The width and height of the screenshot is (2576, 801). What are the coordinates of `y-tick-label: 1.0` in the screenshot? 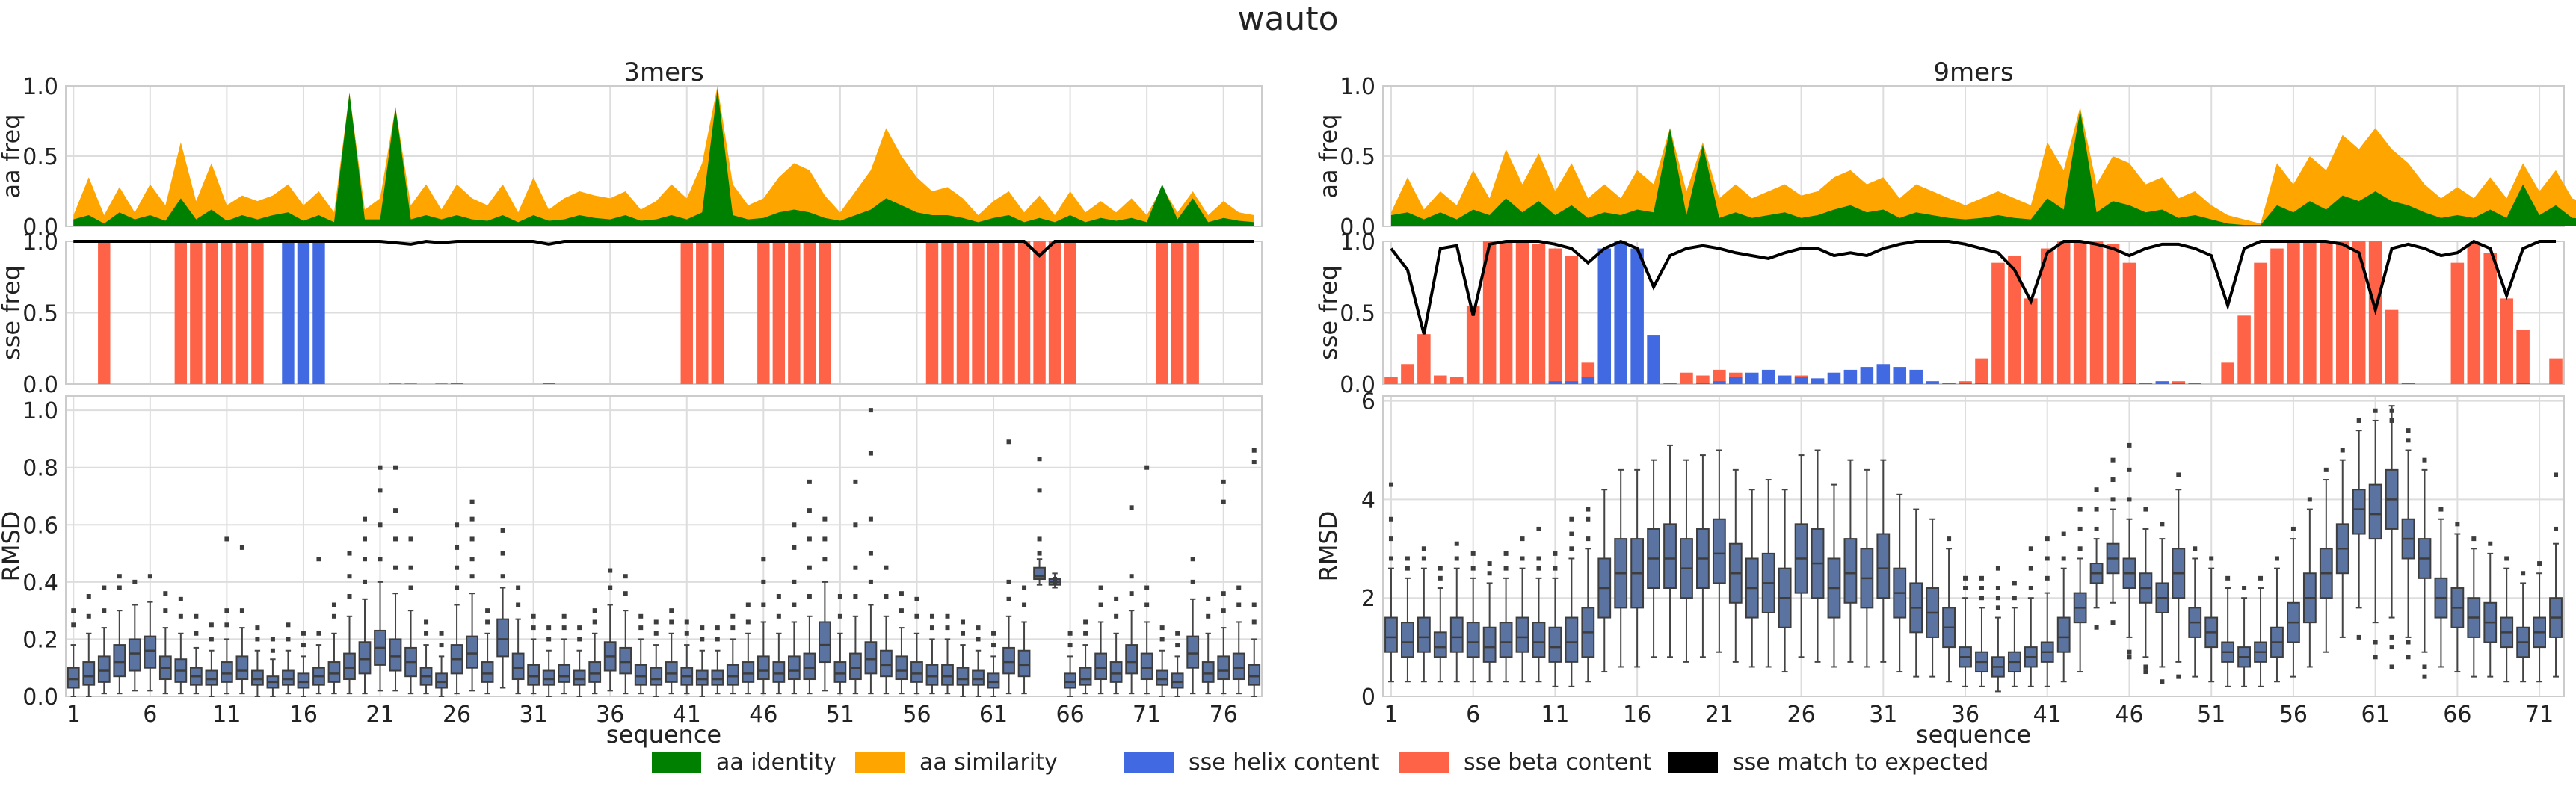 It's located at (1357, 87).